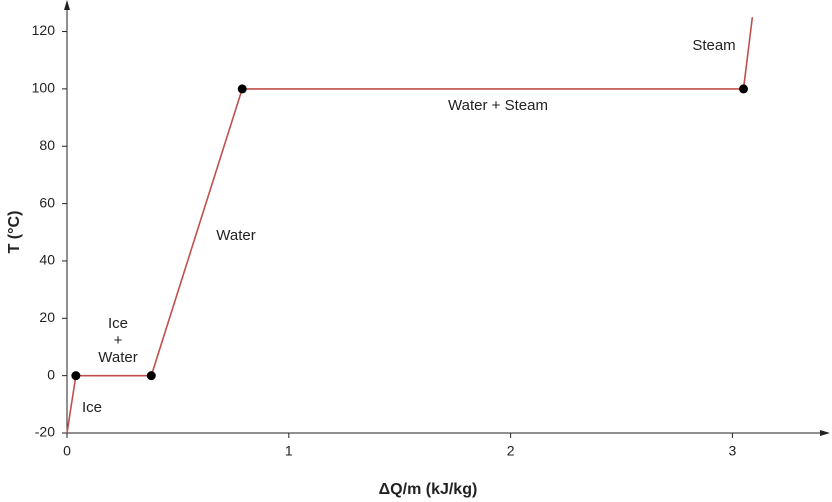  What do you see at coordinates (498, 105) in the screenshot?
I see `annotation: Water + Steam` at bounding box center [498, 105].